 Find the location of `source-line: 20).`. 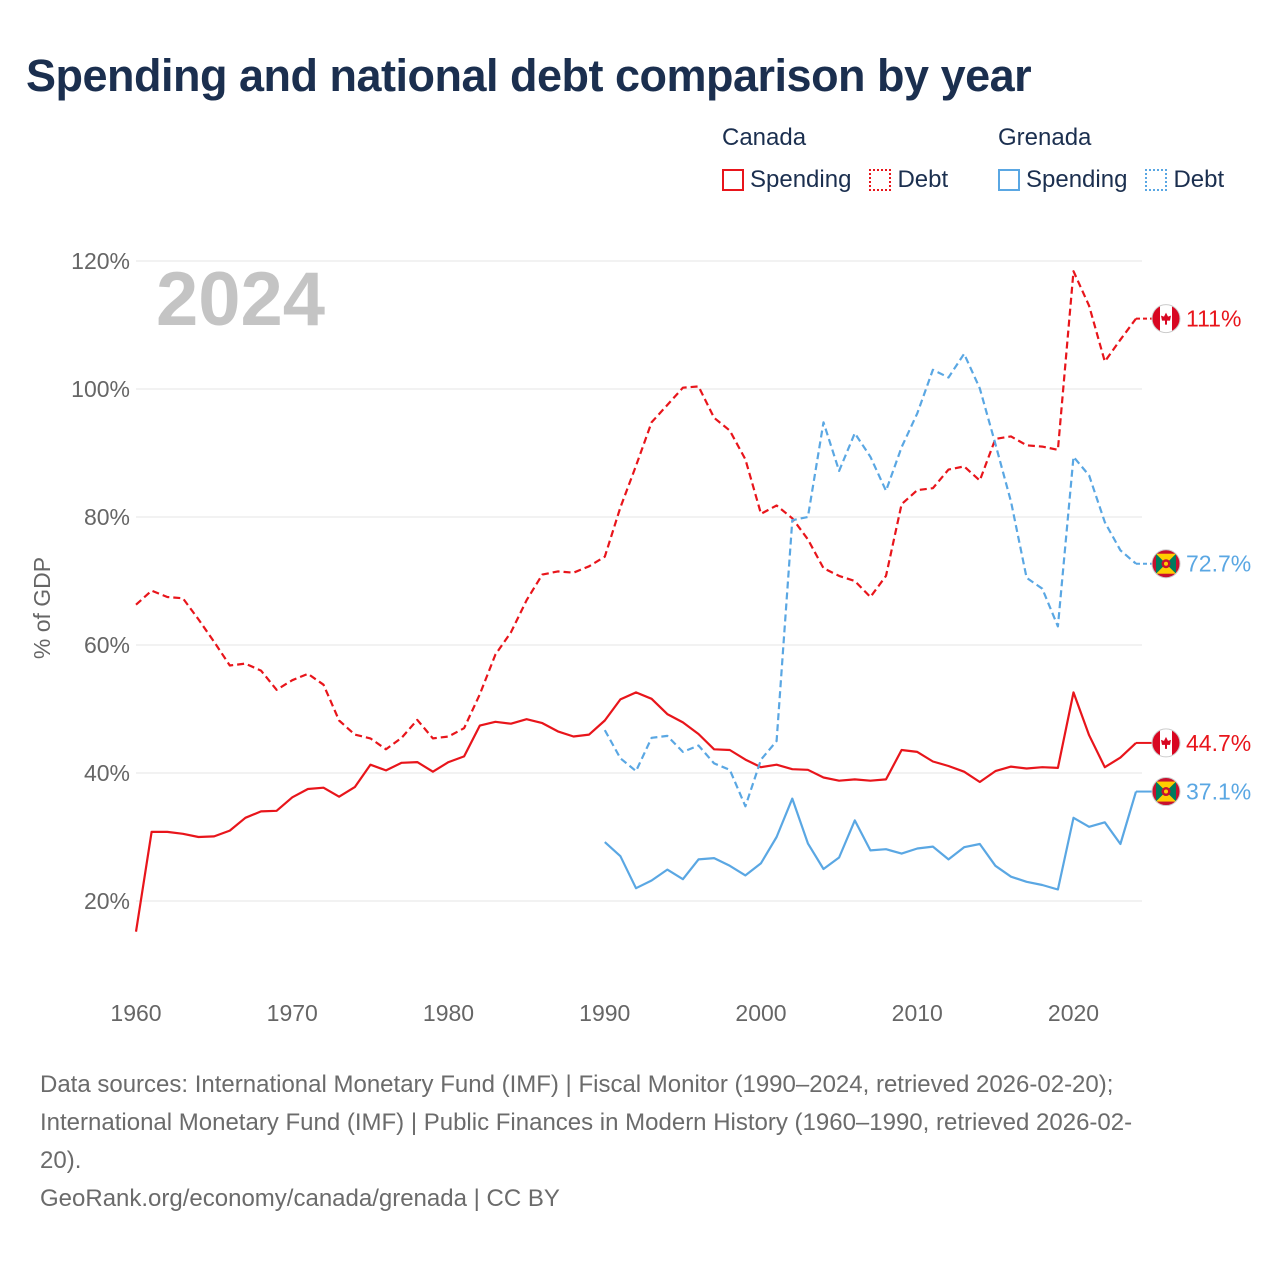

source-line: 20). is located at coordinates (61, 1160).